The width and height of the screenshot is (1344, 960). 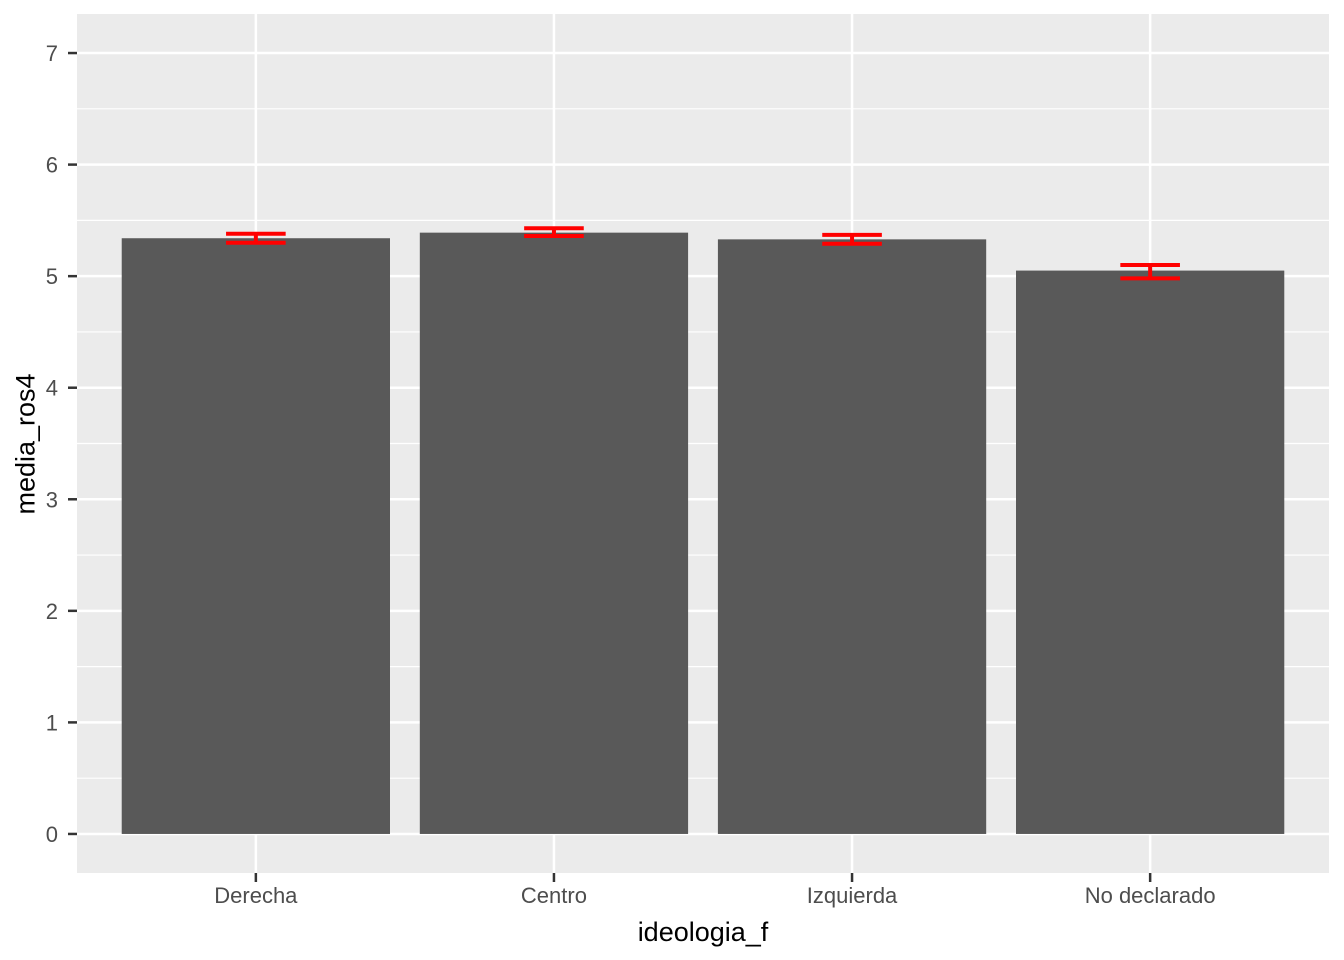 I want to click on bar-derecha, so click(x=255, y=536).